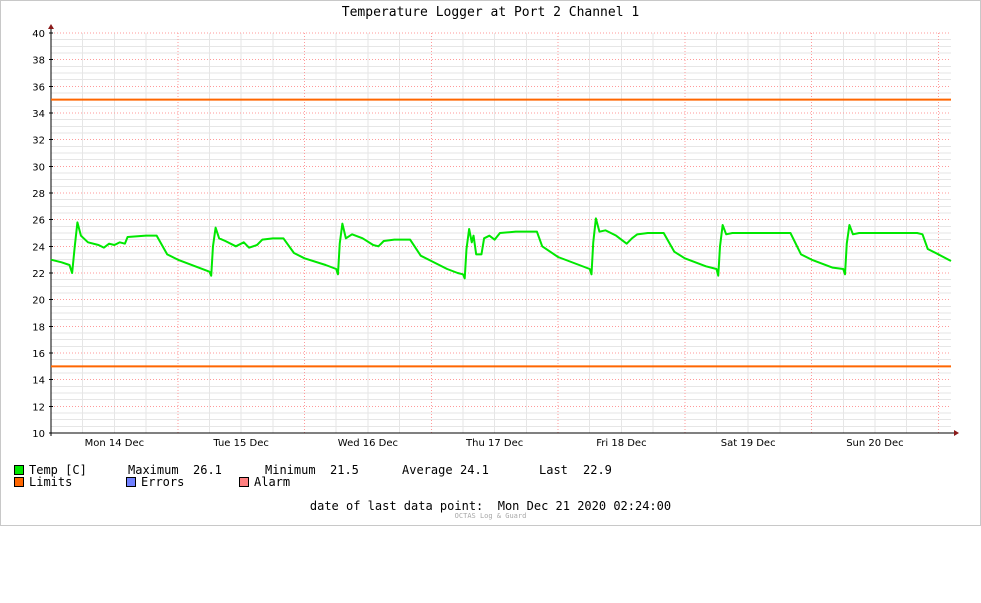 The height and width of the screenshot is (603, 981). I want to click on y-tick-label: 26, so click(38, 221).